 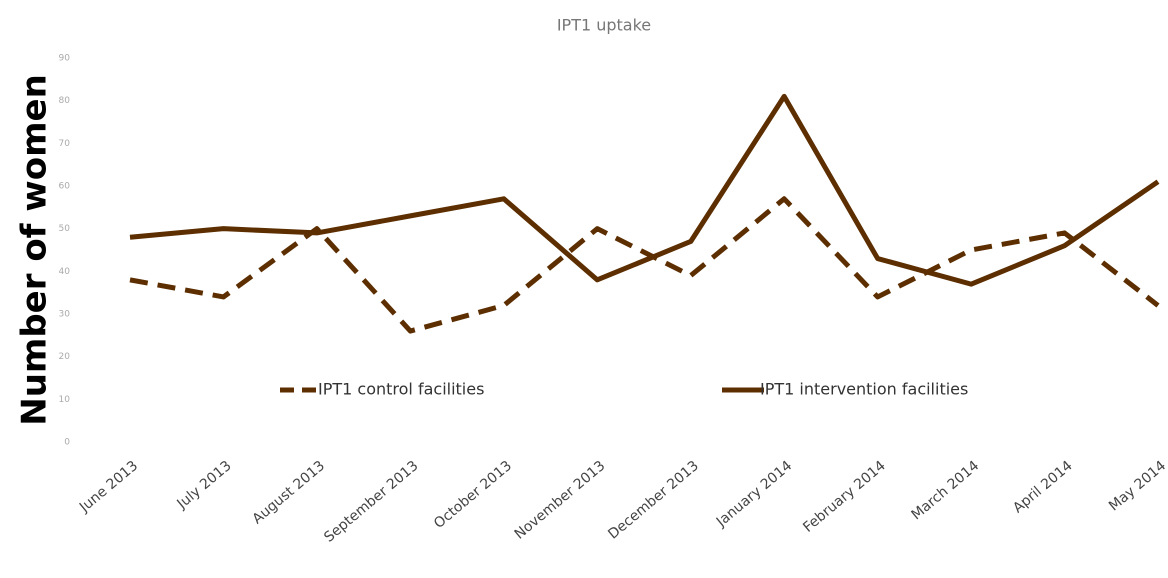 What do you see at coordinates (204, 485) in the screenshot?
I see `x-tick-label: July 2013` at bounding box center [204, 485].